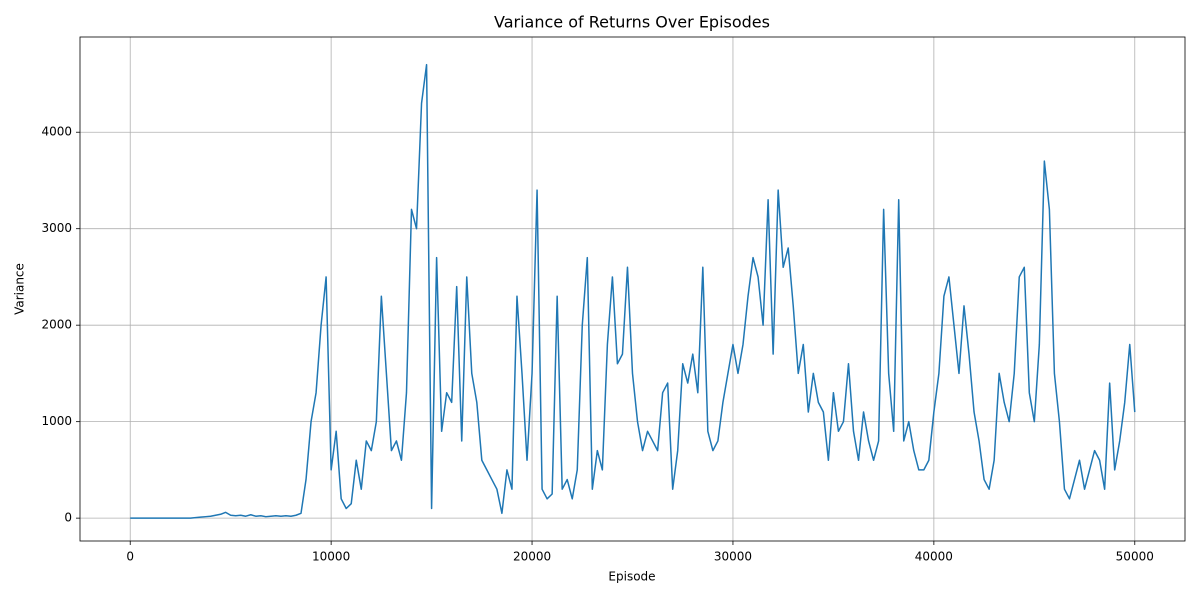 The width and height of the screenshot is (1200, 600). What do you see at coordinates (130, 557) in the screenshot?
I see `x-tick-label: 0` at bounding box center [130, 557].